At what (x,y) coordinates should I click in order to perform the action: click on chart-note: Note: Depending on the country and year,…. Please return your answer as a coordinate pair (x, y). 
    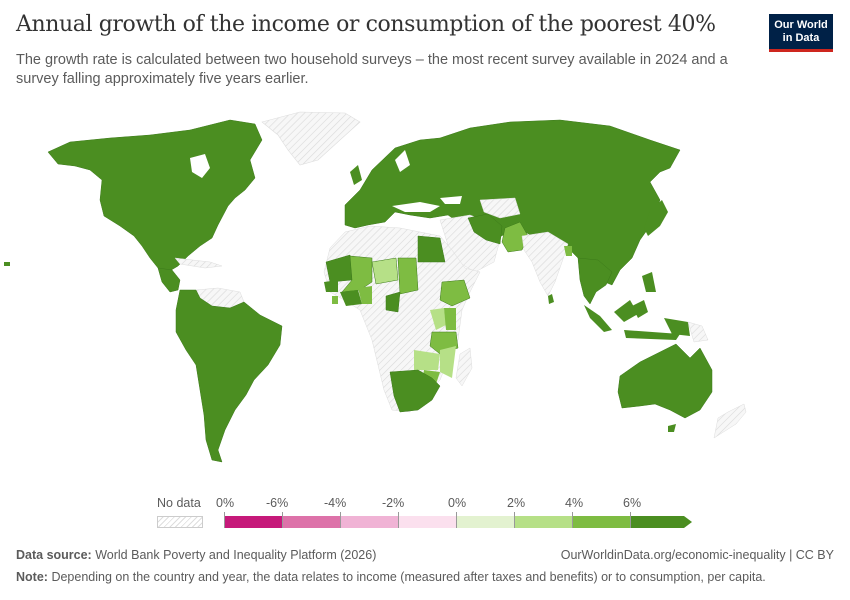
    Looking at the image, I should click on (391, 577).